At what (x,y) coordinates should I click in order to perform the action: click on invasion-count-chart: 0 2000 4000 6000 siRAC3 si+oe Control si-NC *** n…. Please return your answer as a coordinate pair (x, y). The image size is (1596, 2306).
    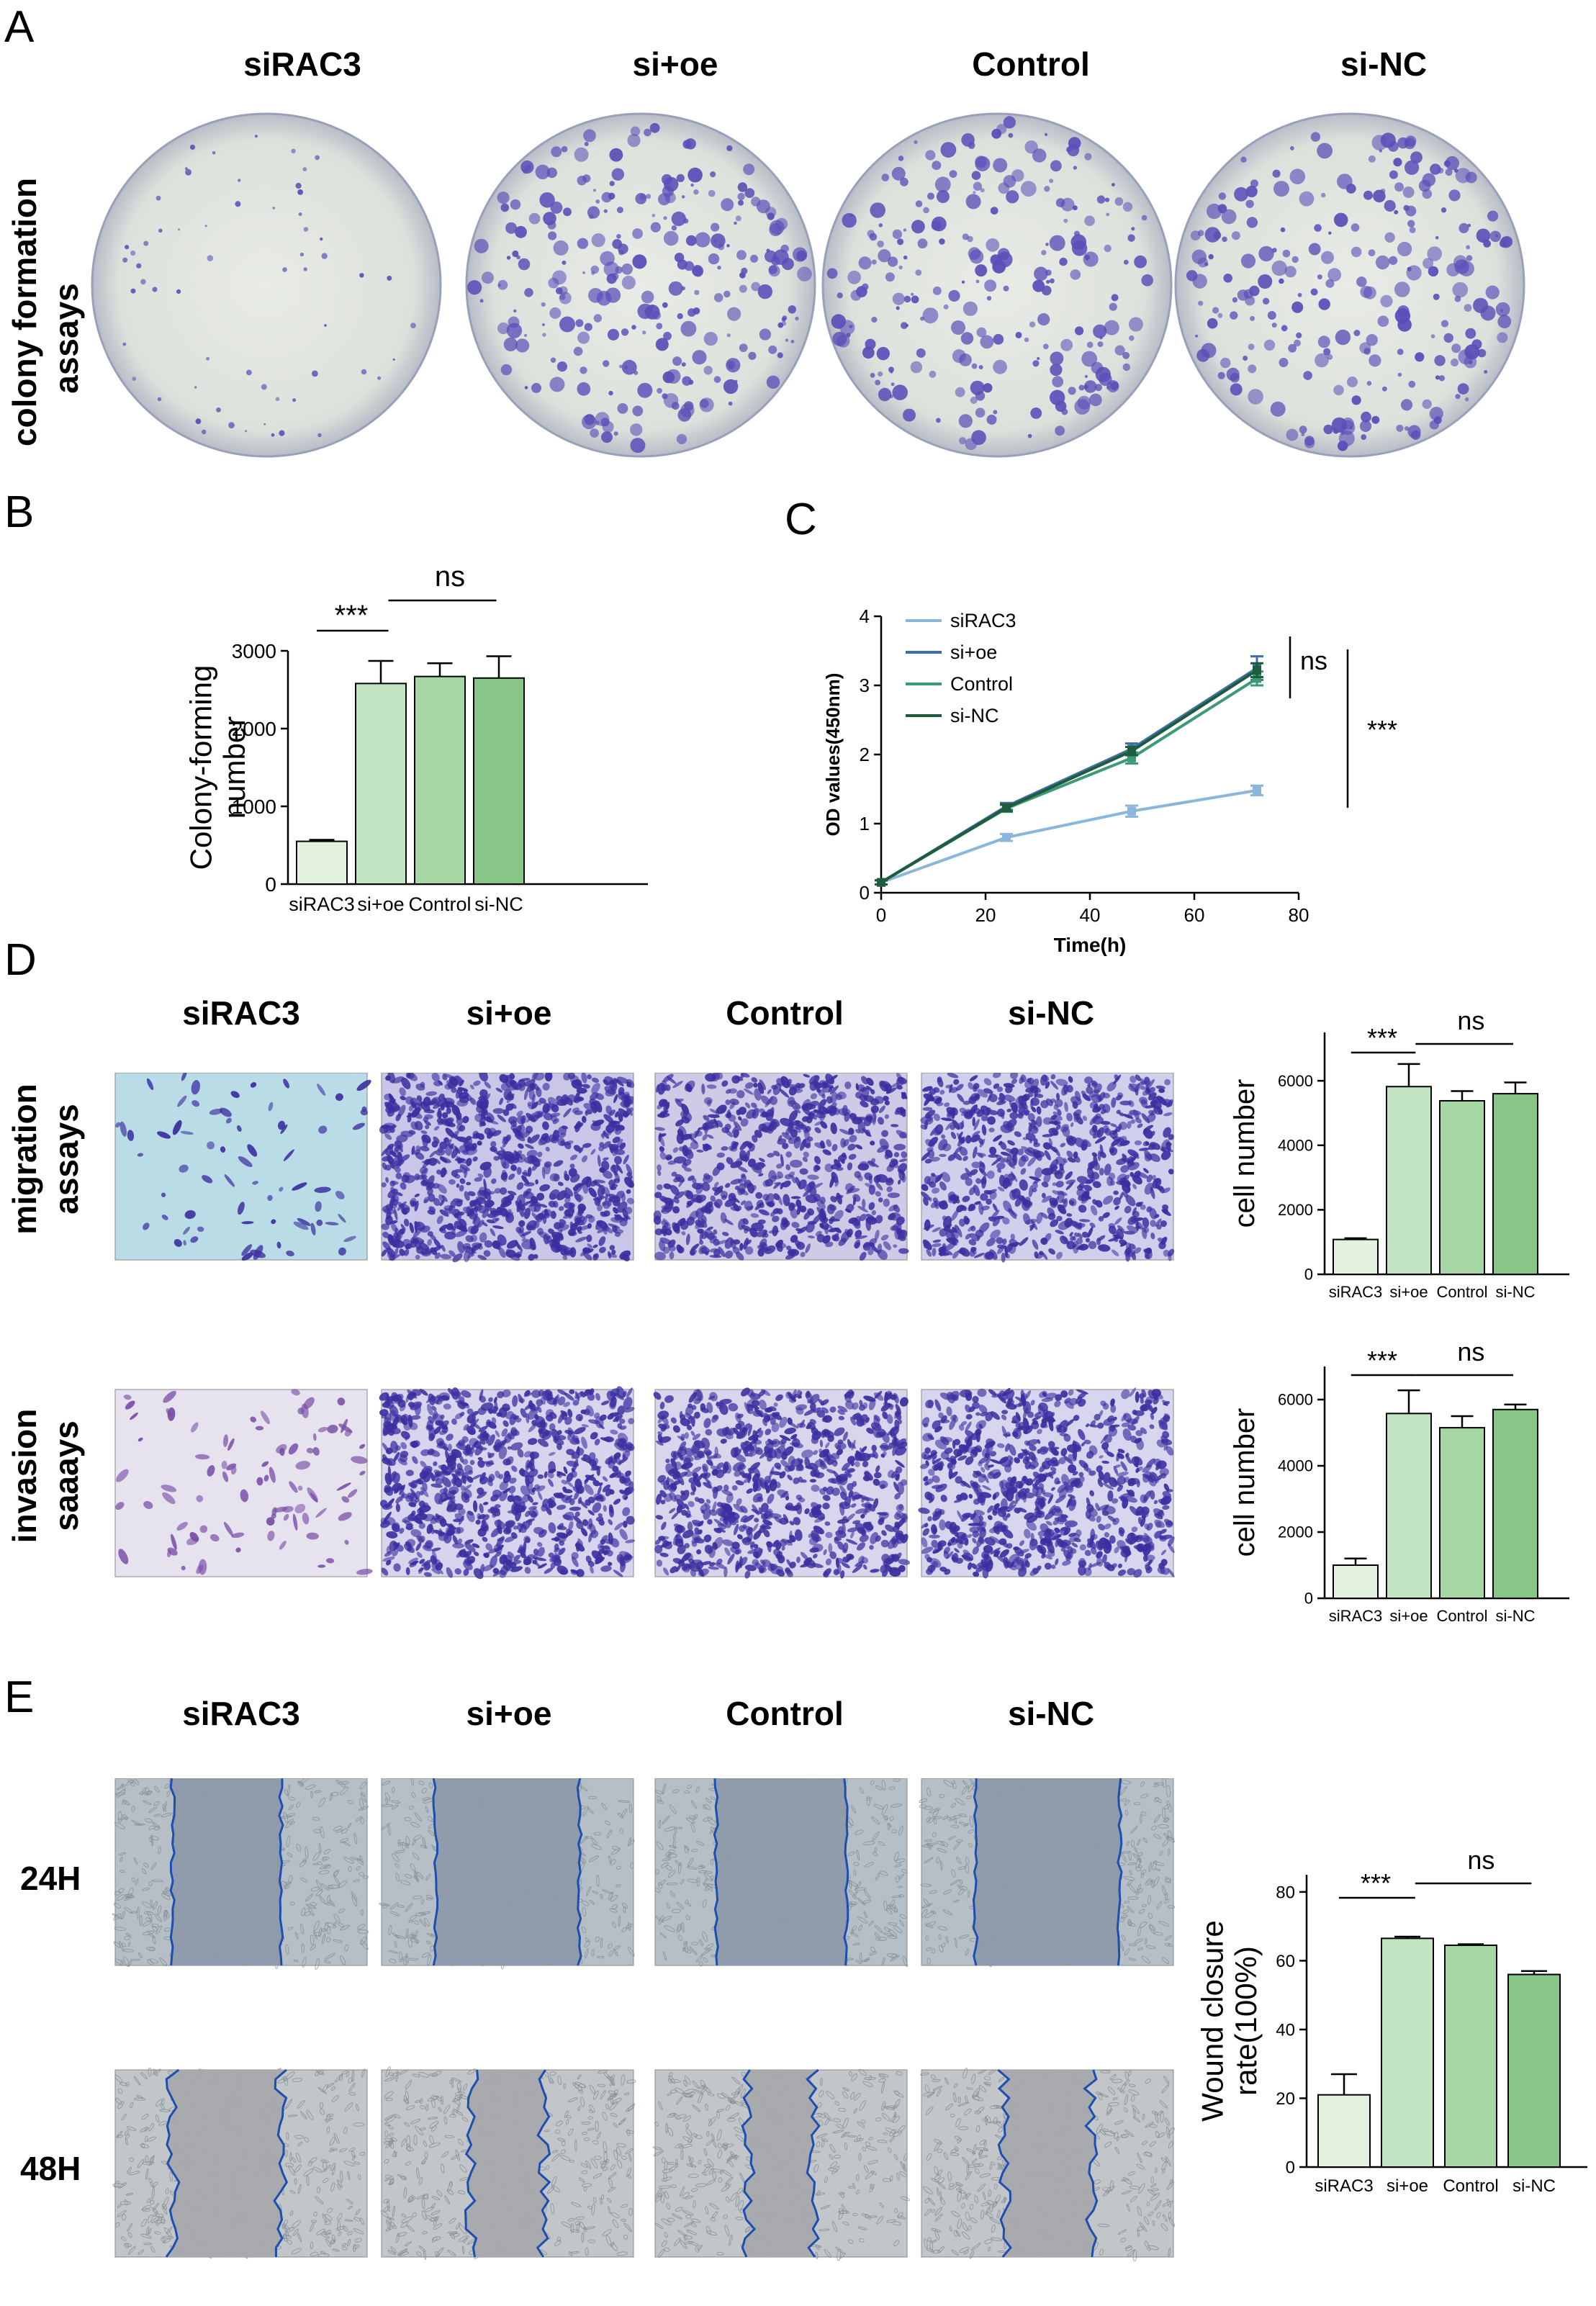
    Looking at the image, I should click on (1399, 1481).